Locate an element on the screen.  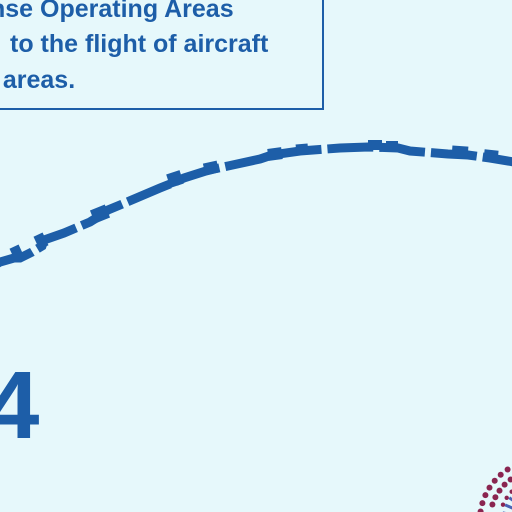
legend-line: nse Operating Areas is located at coordinates (117, 11).